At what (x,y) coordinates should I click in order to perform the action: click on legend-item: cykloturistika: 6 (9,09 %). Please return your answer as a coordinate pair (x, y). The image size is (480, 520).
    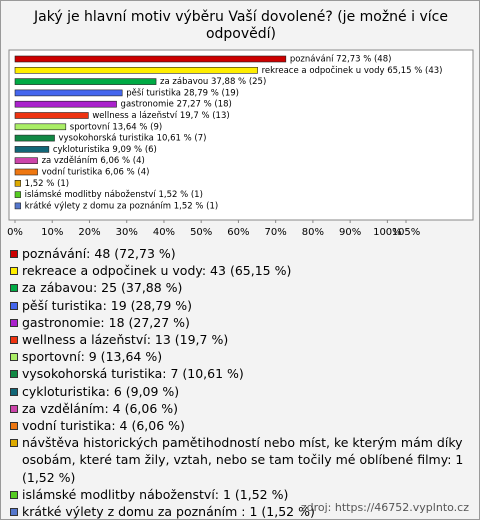
    Looking at the image, I should click on (240, 391).